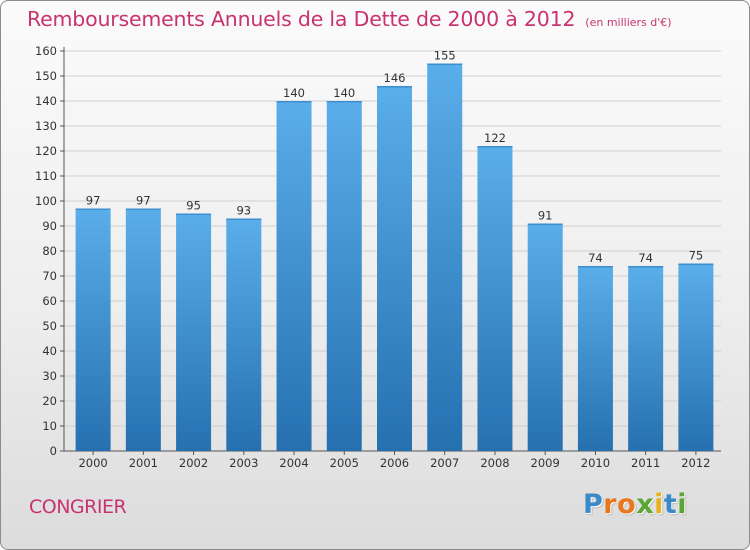  What do you see at coordinates (49, 251) in the screenshot?
I see `y-tick-label: 80` at bounding box center [49, 251].